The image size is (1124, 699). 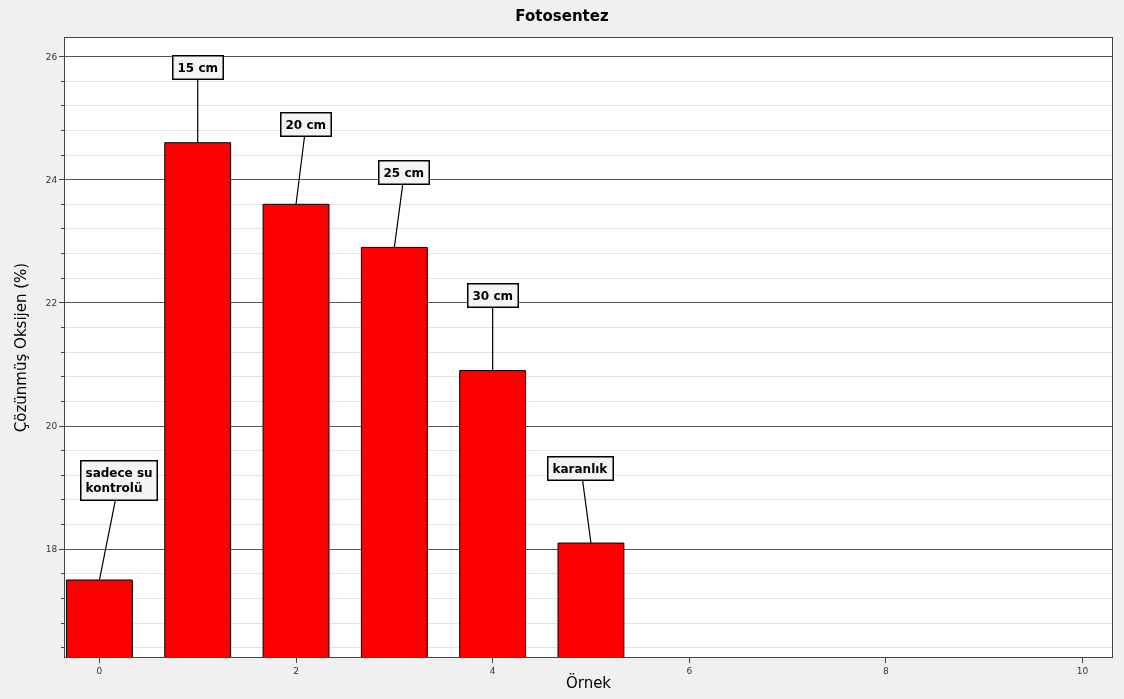 I want to click on y-tick-label: 20, so click(x=51, y=426).